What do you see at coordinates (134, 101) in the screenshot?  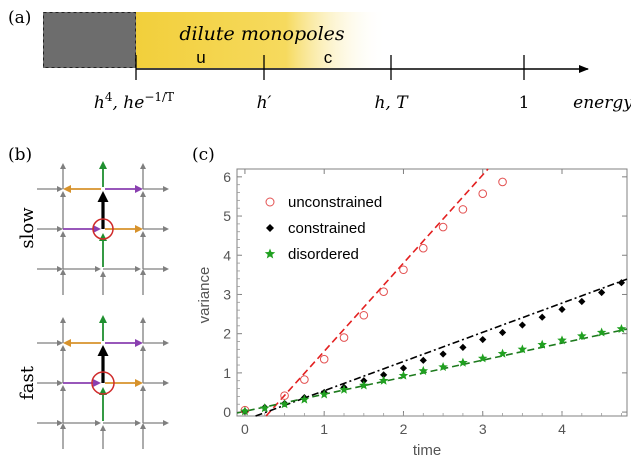 I see `tick-label-h4: h4, he−1/T` at bounding box center [134, 101].